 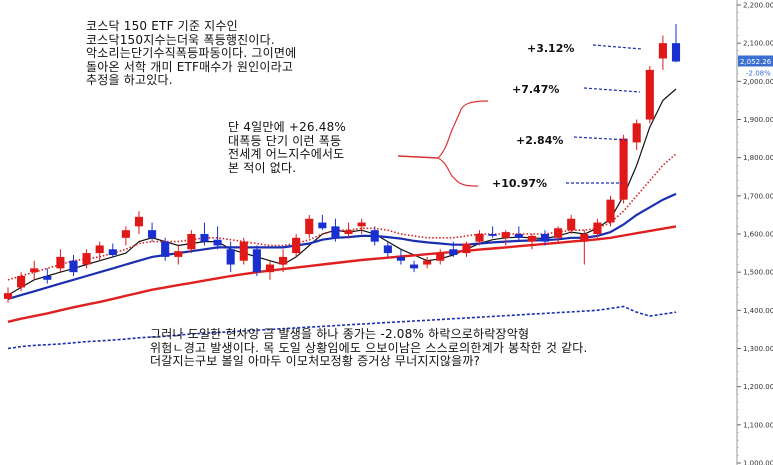 I want to click on percent-label-4: +10.97%, so click(x=520, y=183).